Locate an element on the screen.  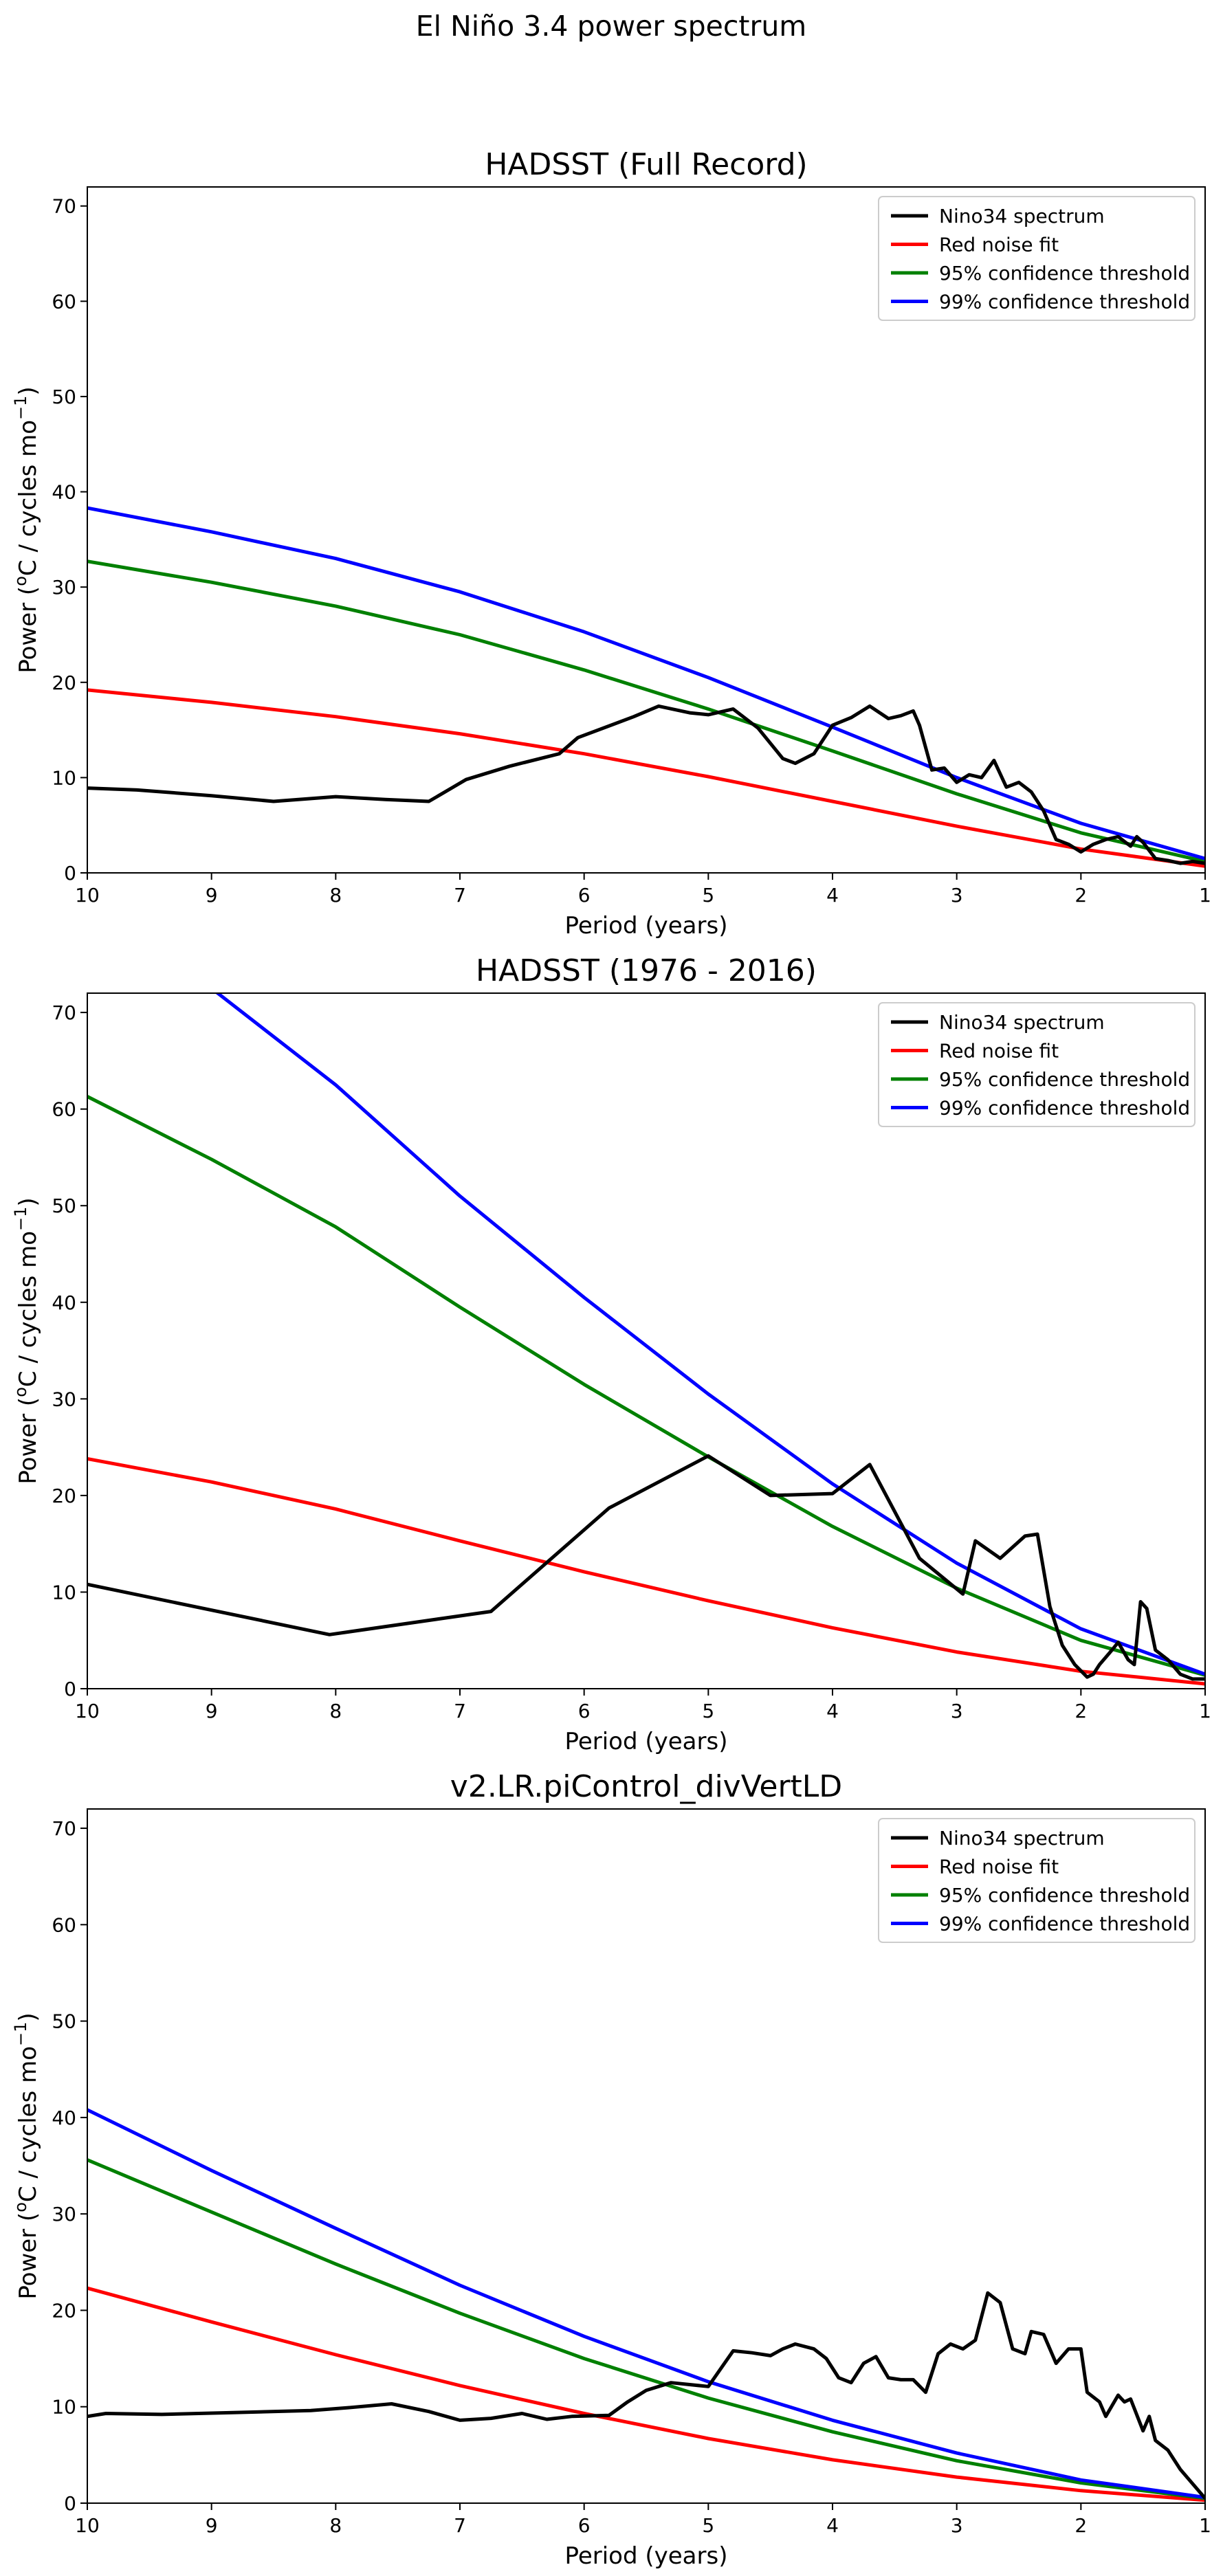
legend-frame is located at coordinates (1037, 258).